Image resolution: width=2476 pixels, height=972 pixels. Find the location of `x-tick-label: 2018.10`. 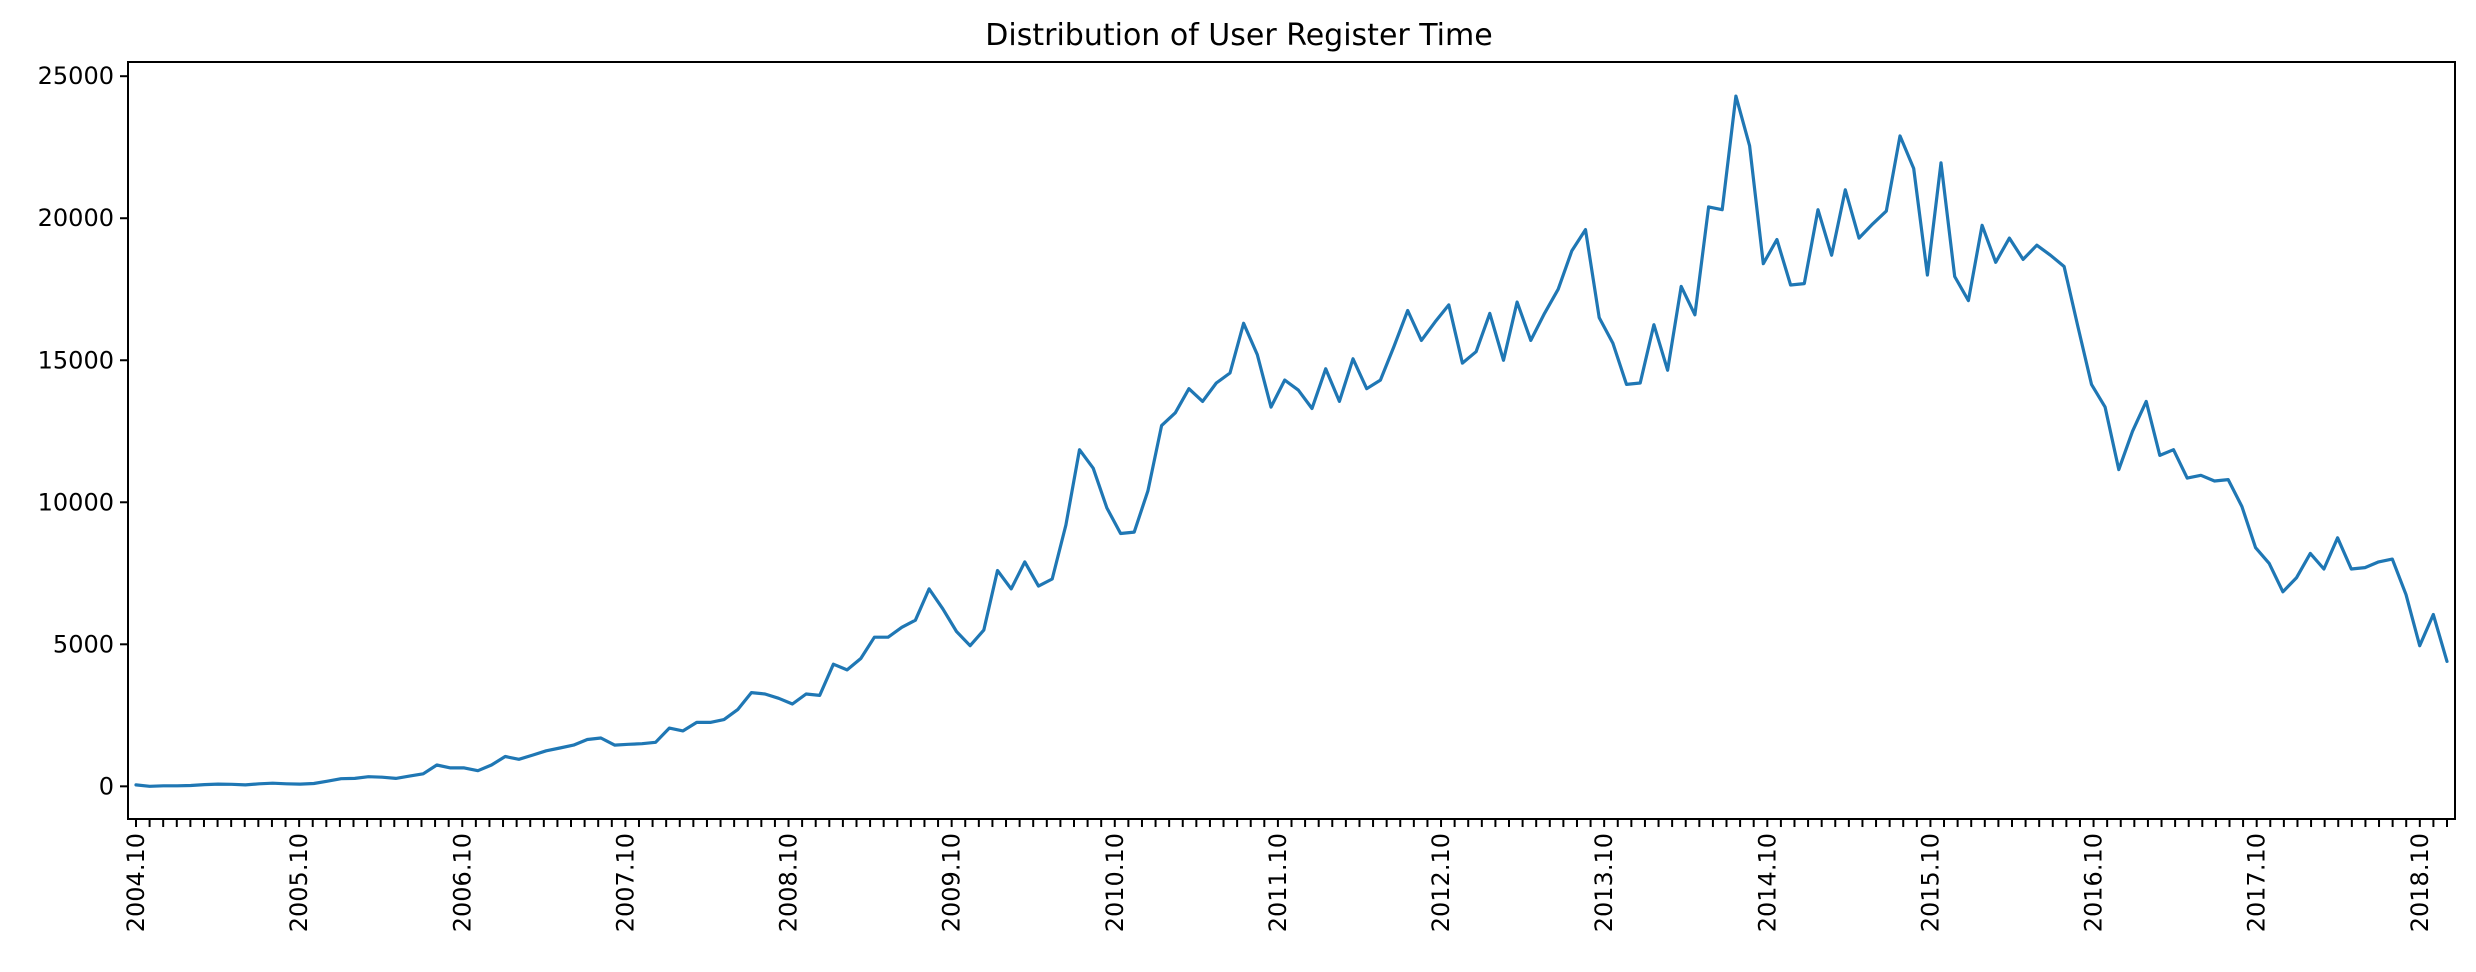

x-tick-label: 2018.10 is located at coordinates (2420, 882).